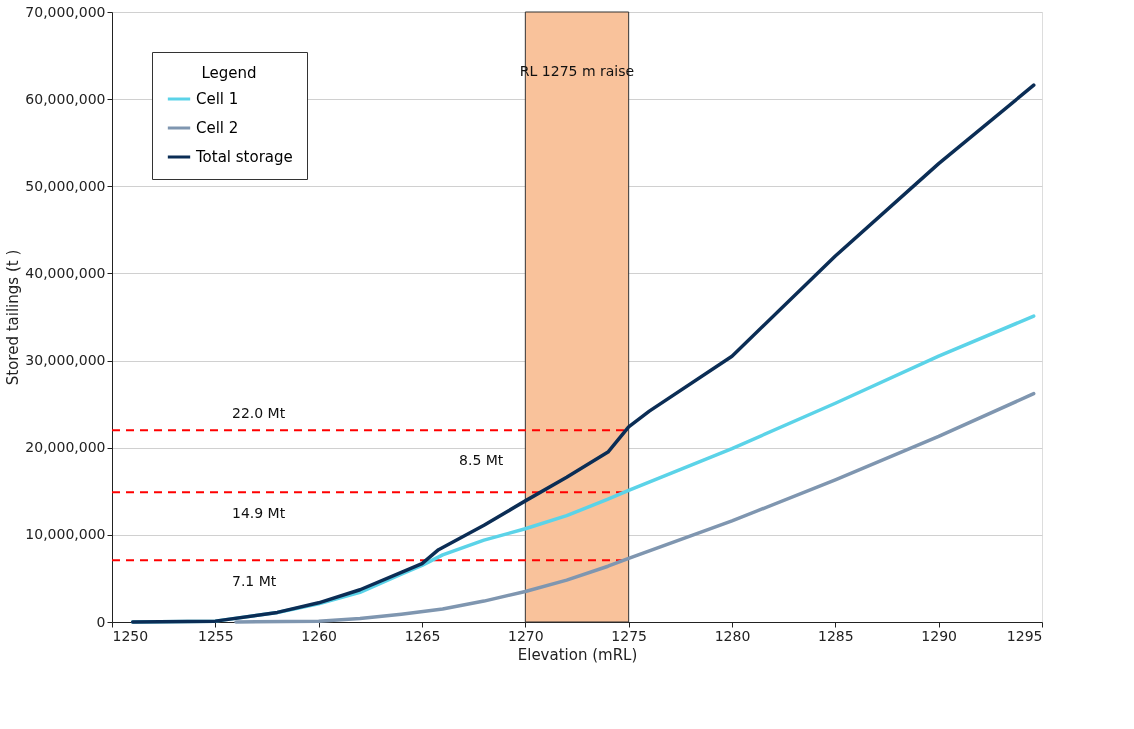  Describe the element at coordinates (319, 635) in the screenshot. I see `x-tick-label: 1260` at that location.